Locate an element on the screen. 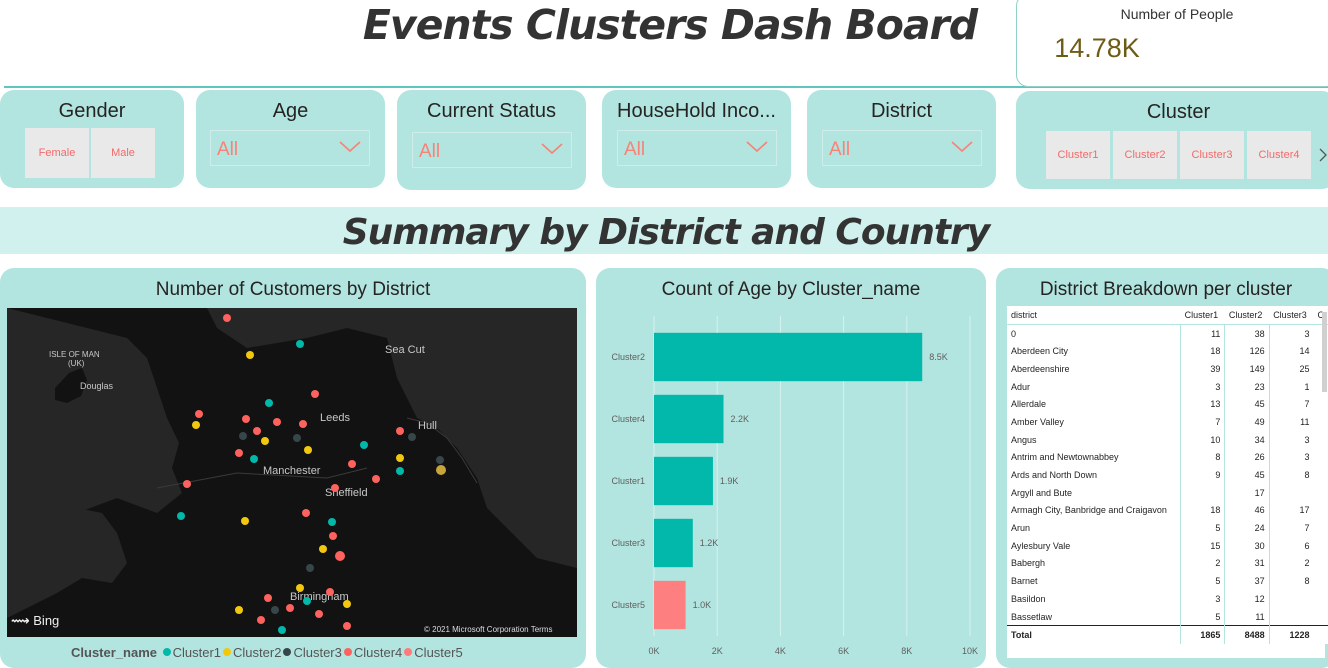  legend-dot-icon is located at coordinates (347, 652).